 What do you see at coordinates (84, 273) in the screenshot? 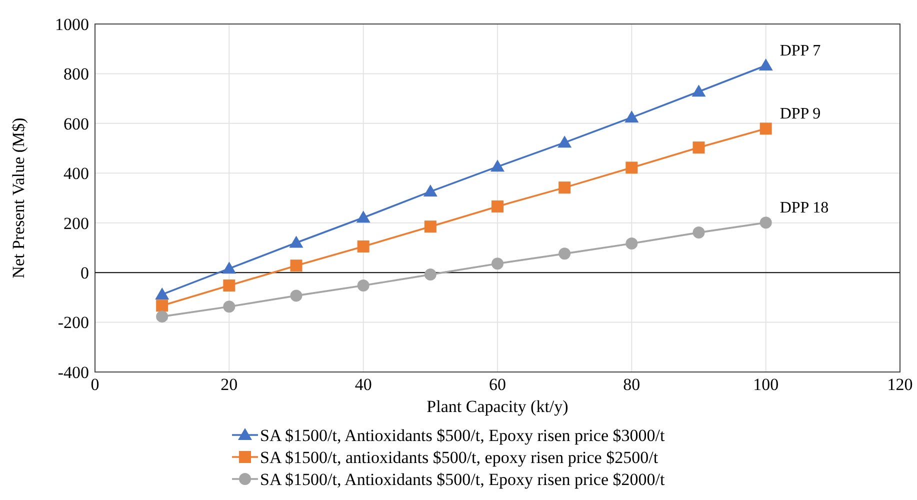
I see `y-tick-label: 0` at bounding box center [84, 273].